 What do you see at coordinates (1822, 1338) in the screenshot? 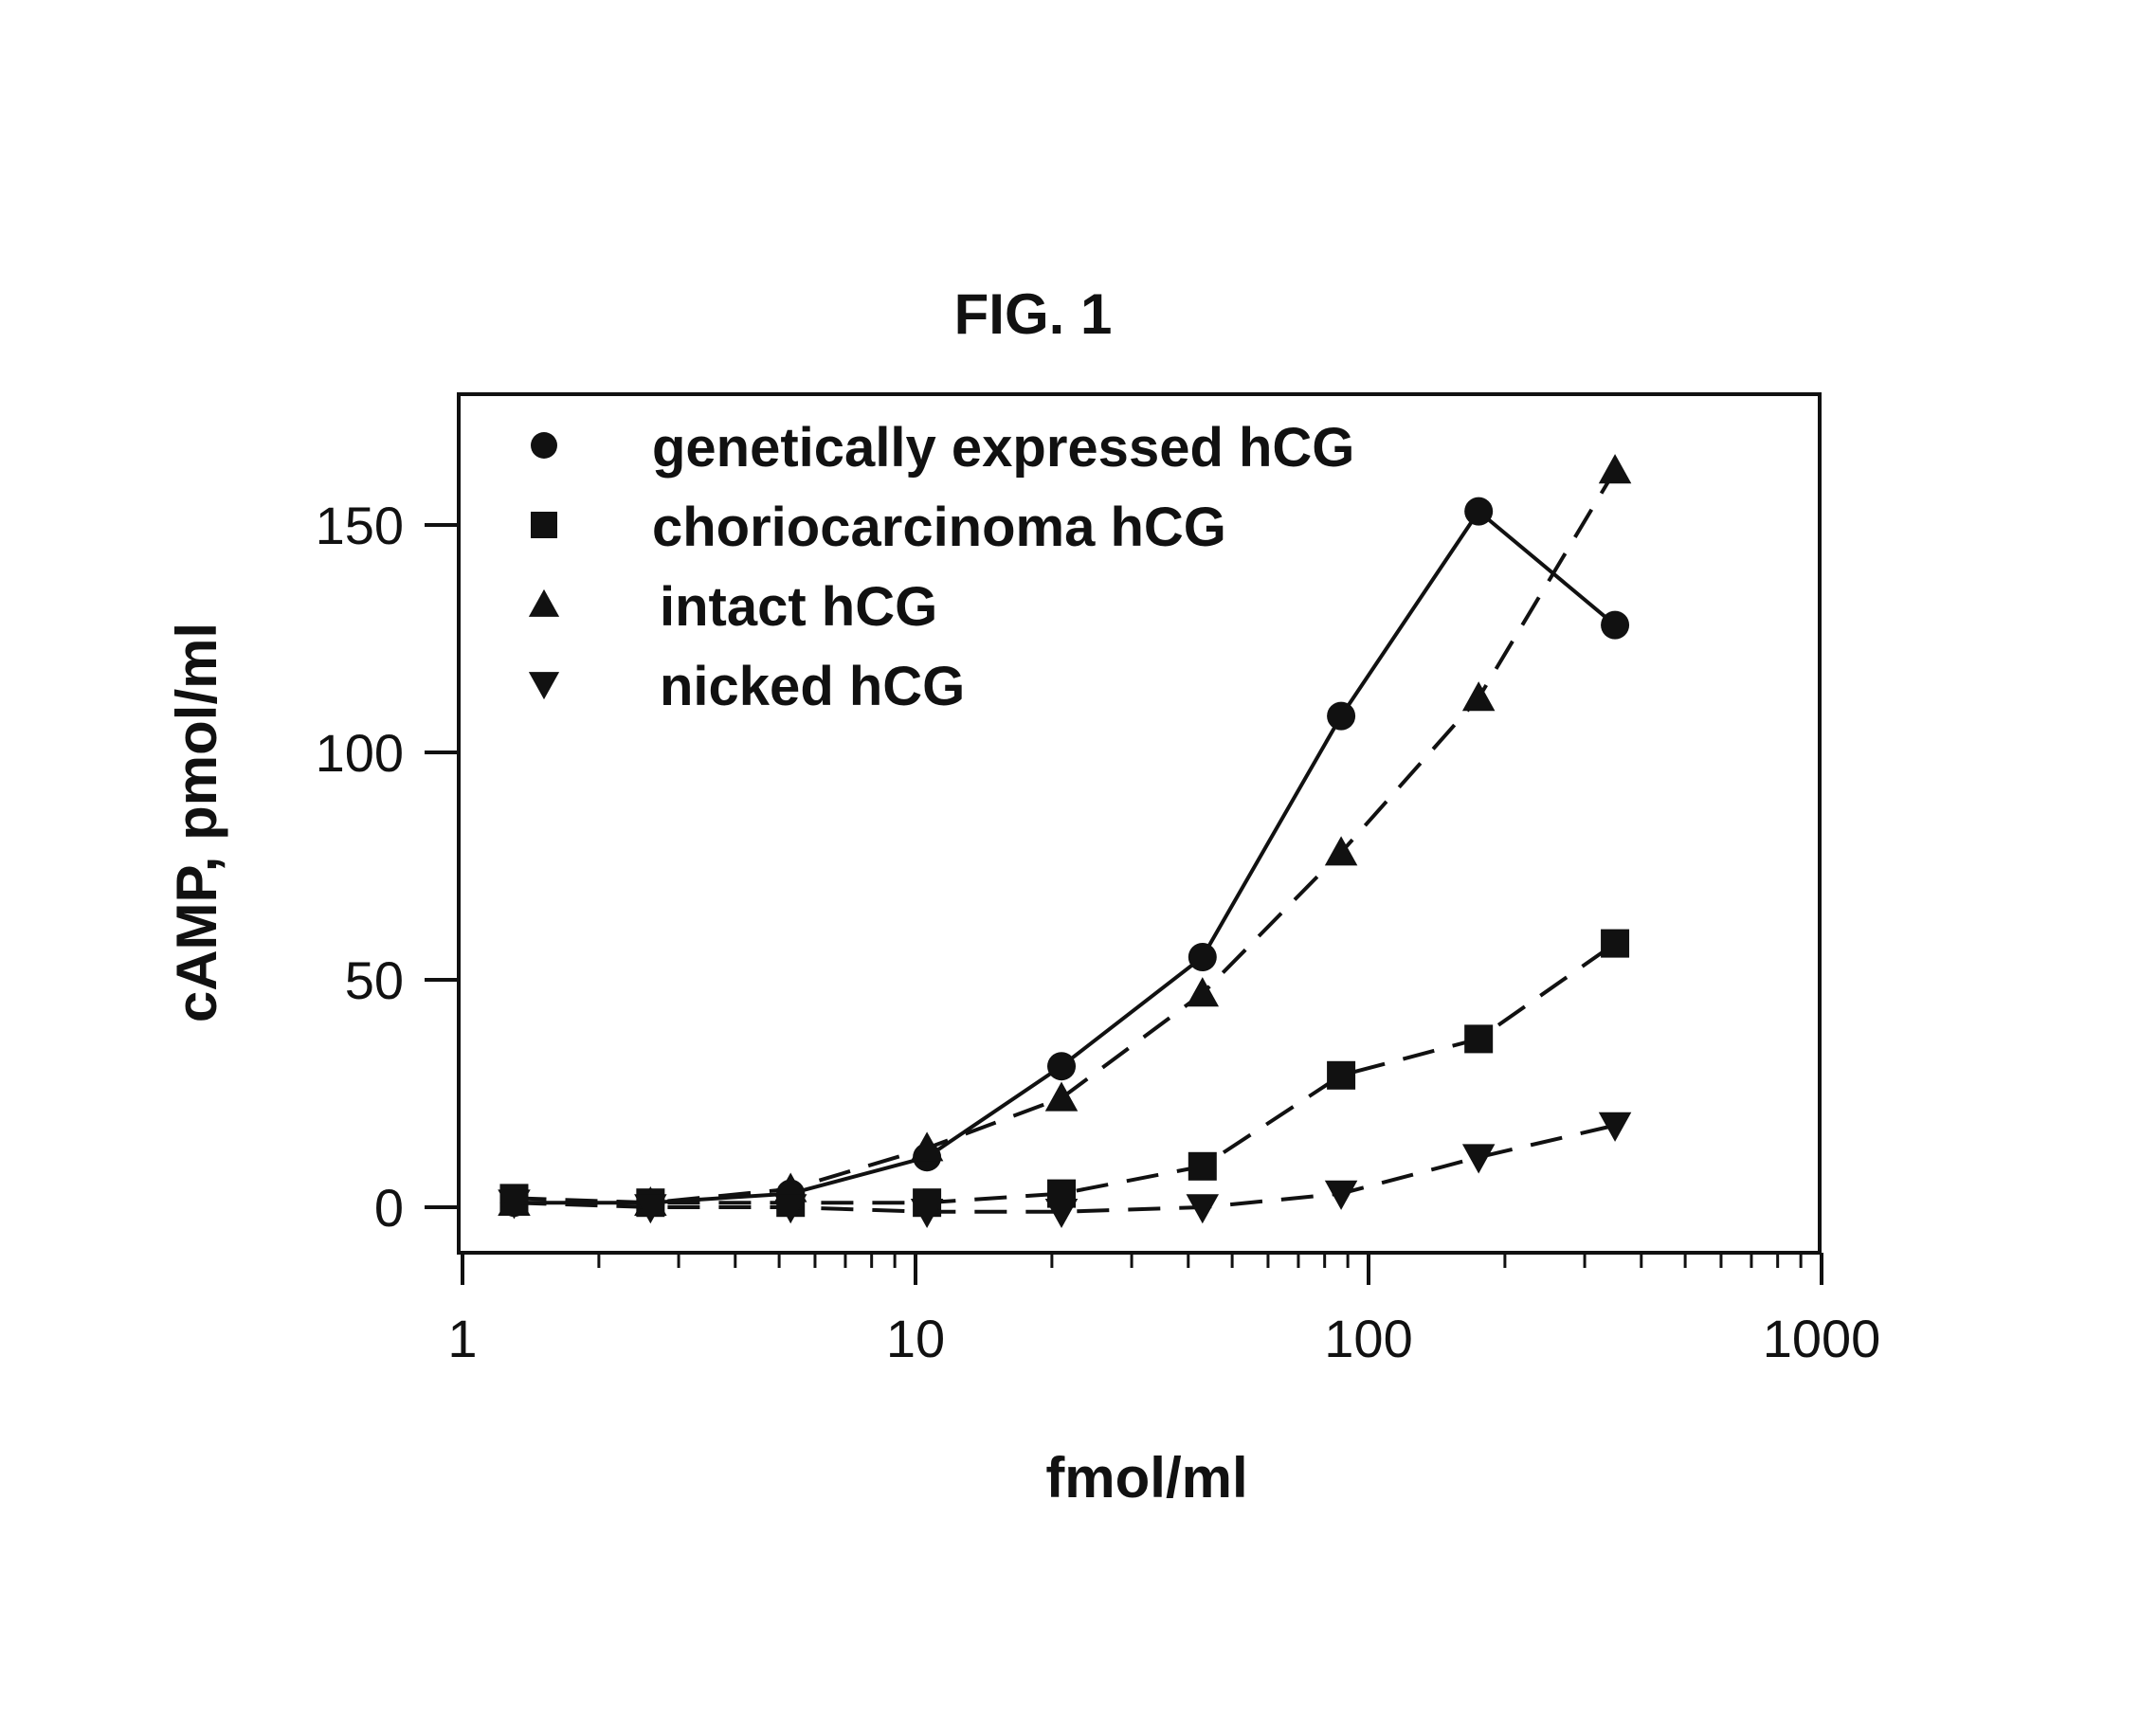
I see `x-tick-label: 1000` at bounding box center [1822, 1338].